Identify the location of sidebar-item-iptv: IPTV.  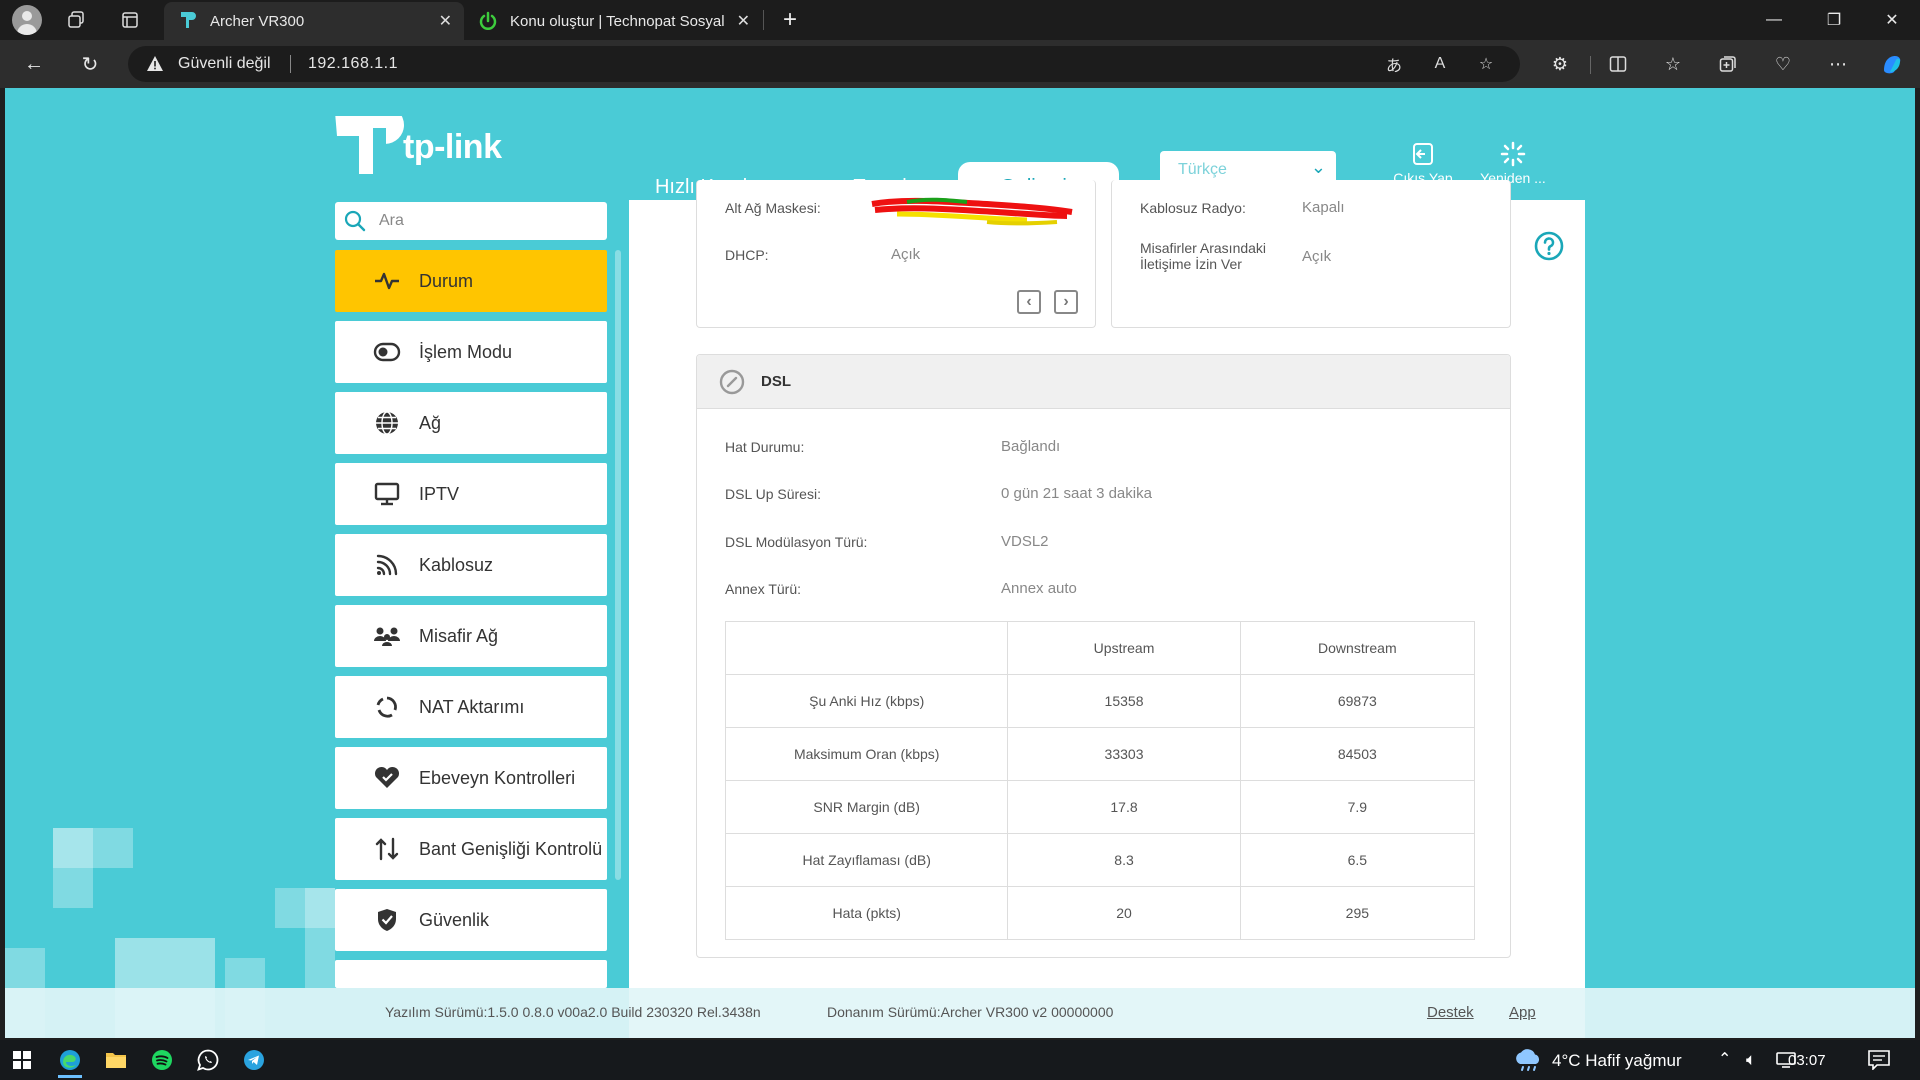
(471, 494).